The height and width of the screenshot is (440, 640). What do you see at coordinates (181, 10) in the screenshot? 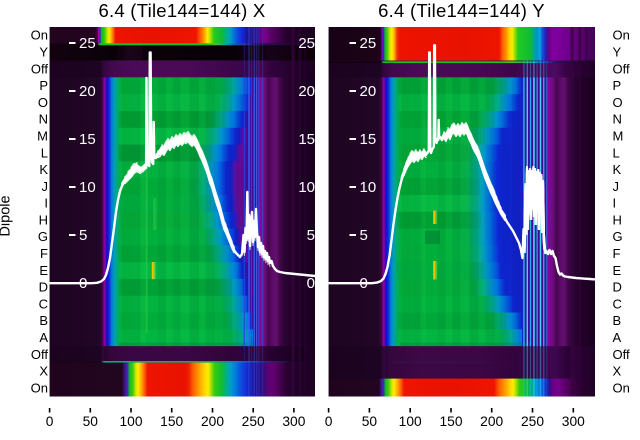
I see `svg-text: 6.4 (Tile144=144) X` at bounding box center [181, 10].